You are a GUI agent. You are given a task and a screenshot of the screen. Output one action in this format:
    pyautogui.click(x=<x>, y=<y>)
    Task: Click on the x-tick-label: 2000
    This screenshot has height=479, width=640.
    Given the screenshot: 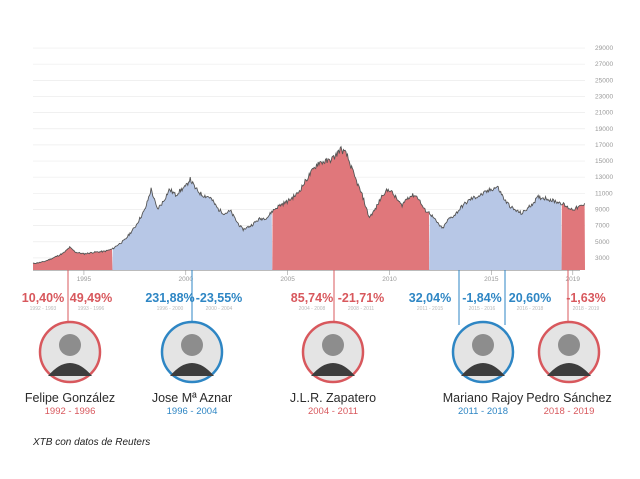 What is the action you would take?
    pyautogui.click(x=186, y=279)
    